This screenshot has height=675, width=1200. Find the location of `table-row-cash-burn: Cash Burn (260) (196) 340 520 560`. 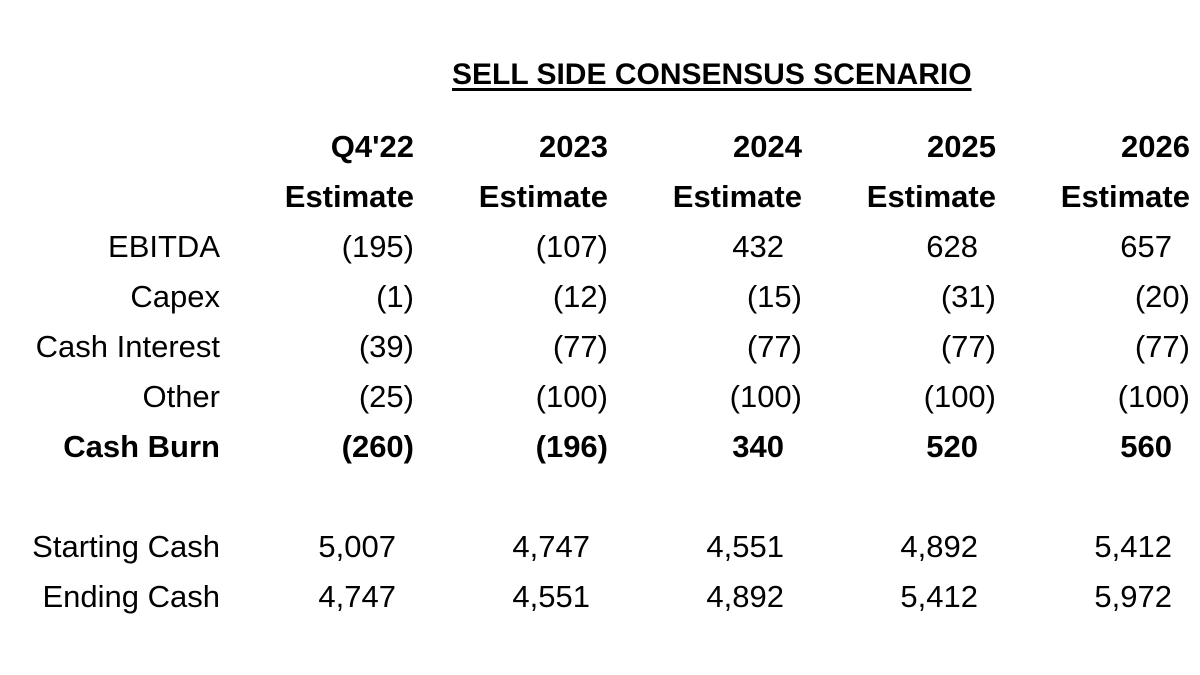

table-row-cash-burn: Cash Burn (260) (196) 340 520 560 is located at coordinates (595, 447).